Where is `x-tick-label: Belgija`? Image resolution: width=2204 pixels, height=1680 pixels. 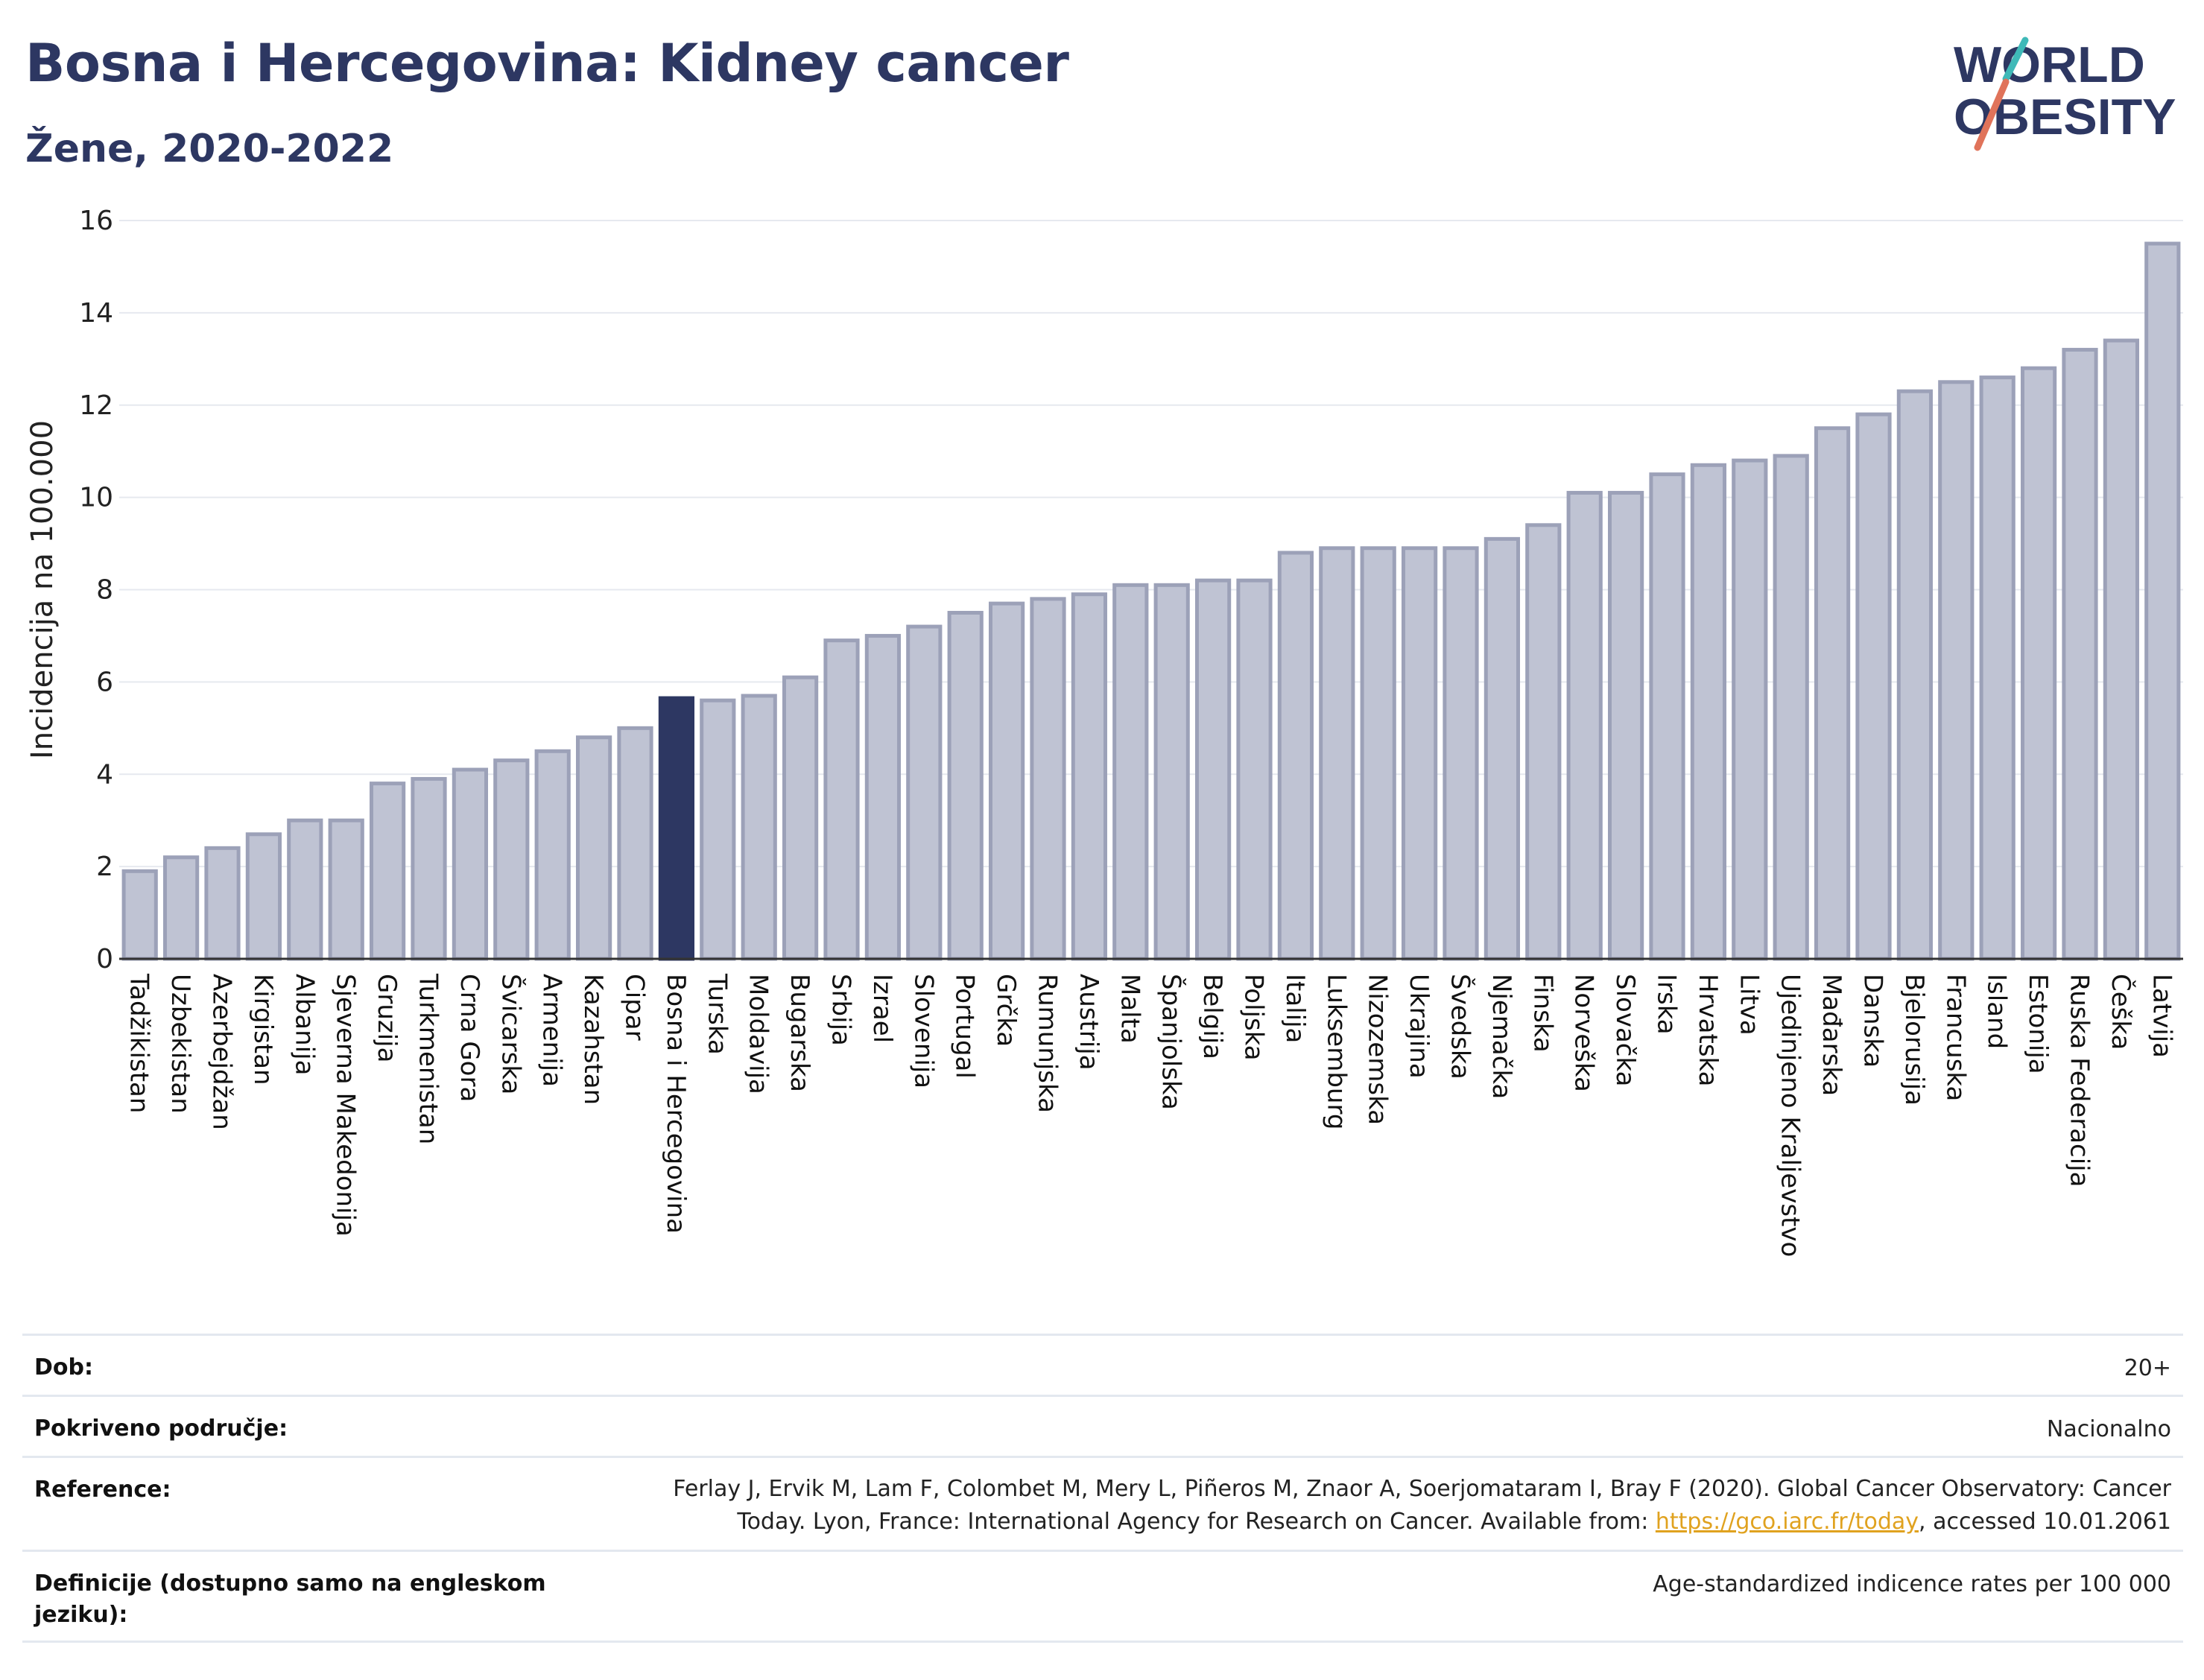
x-tick-label: Belgija is located at coordinates (1212, 1016).